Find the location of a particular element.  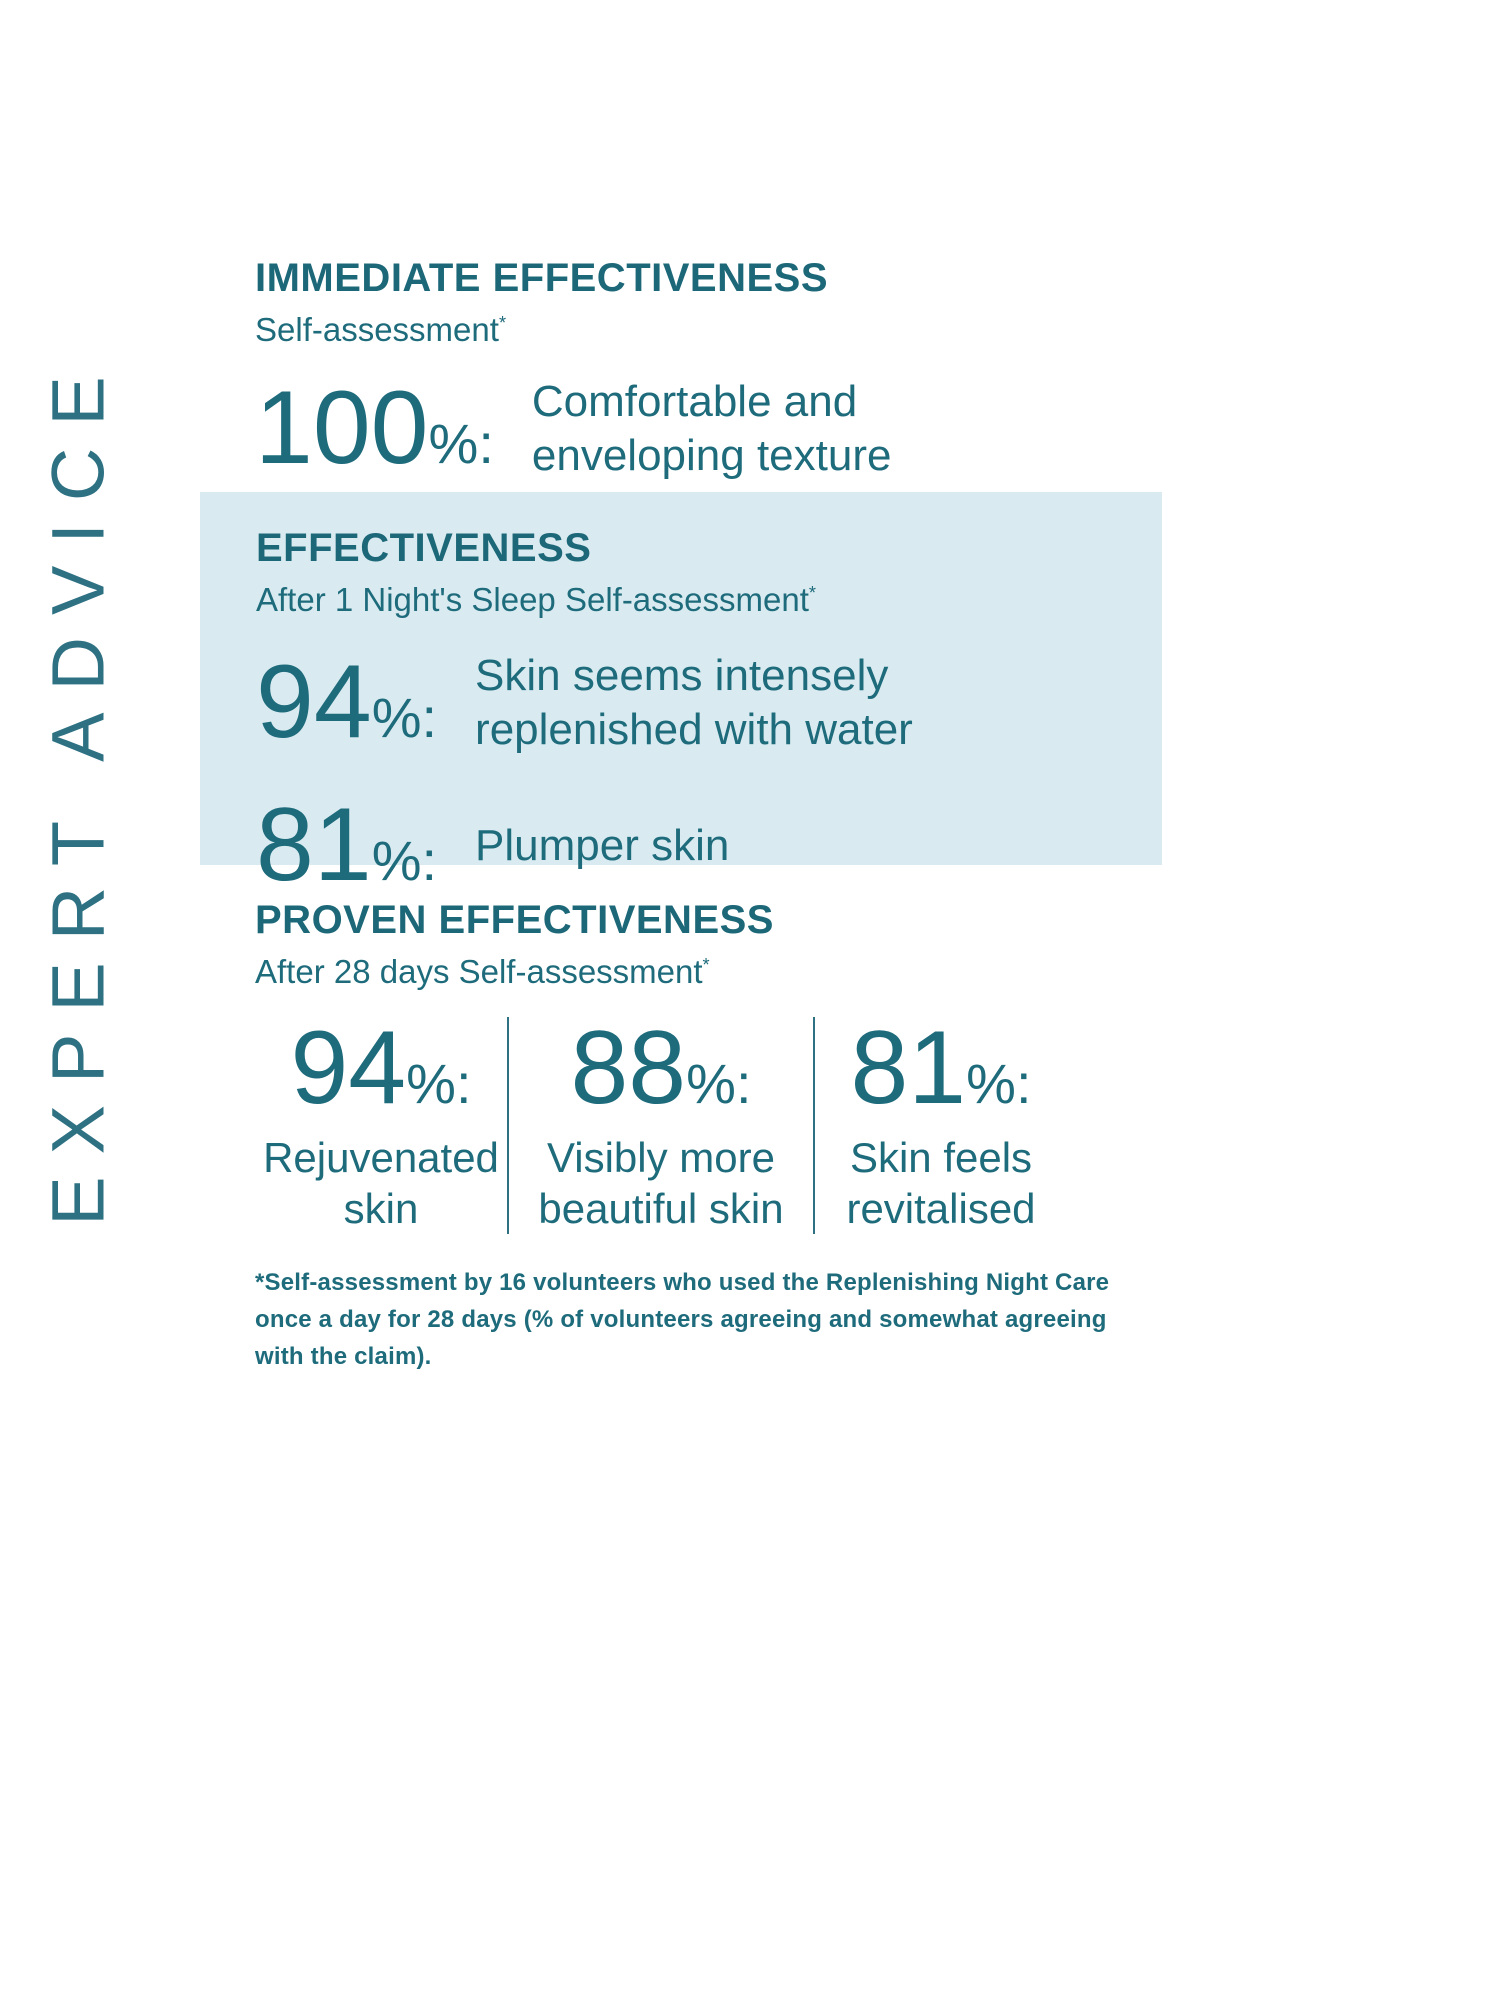

section-subtitle: Self-assessment* is located at coordinates (695, 330).